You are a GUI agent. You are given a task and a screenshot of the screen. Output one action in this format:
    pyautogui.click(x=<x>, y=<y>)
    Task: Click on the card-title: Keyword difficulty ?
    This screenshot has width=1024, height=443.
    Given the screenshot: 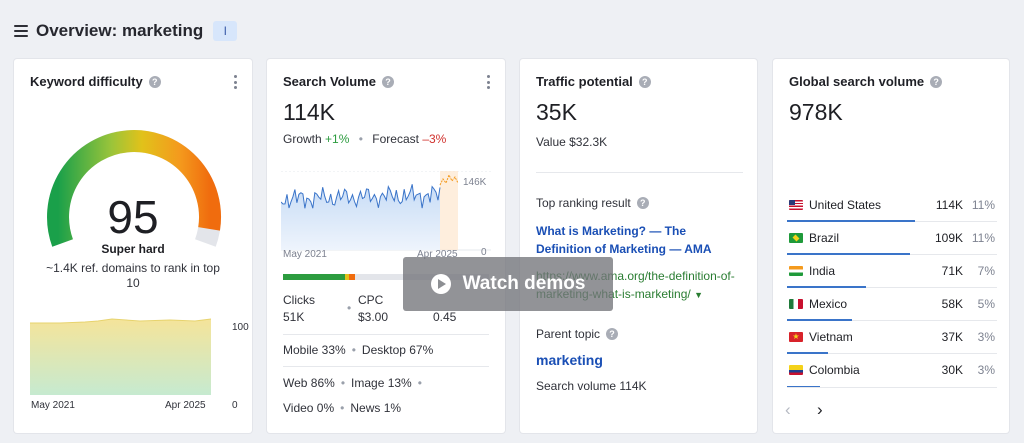 What is the action you would take?
    pyautogui.click(x=95, y=81)
    